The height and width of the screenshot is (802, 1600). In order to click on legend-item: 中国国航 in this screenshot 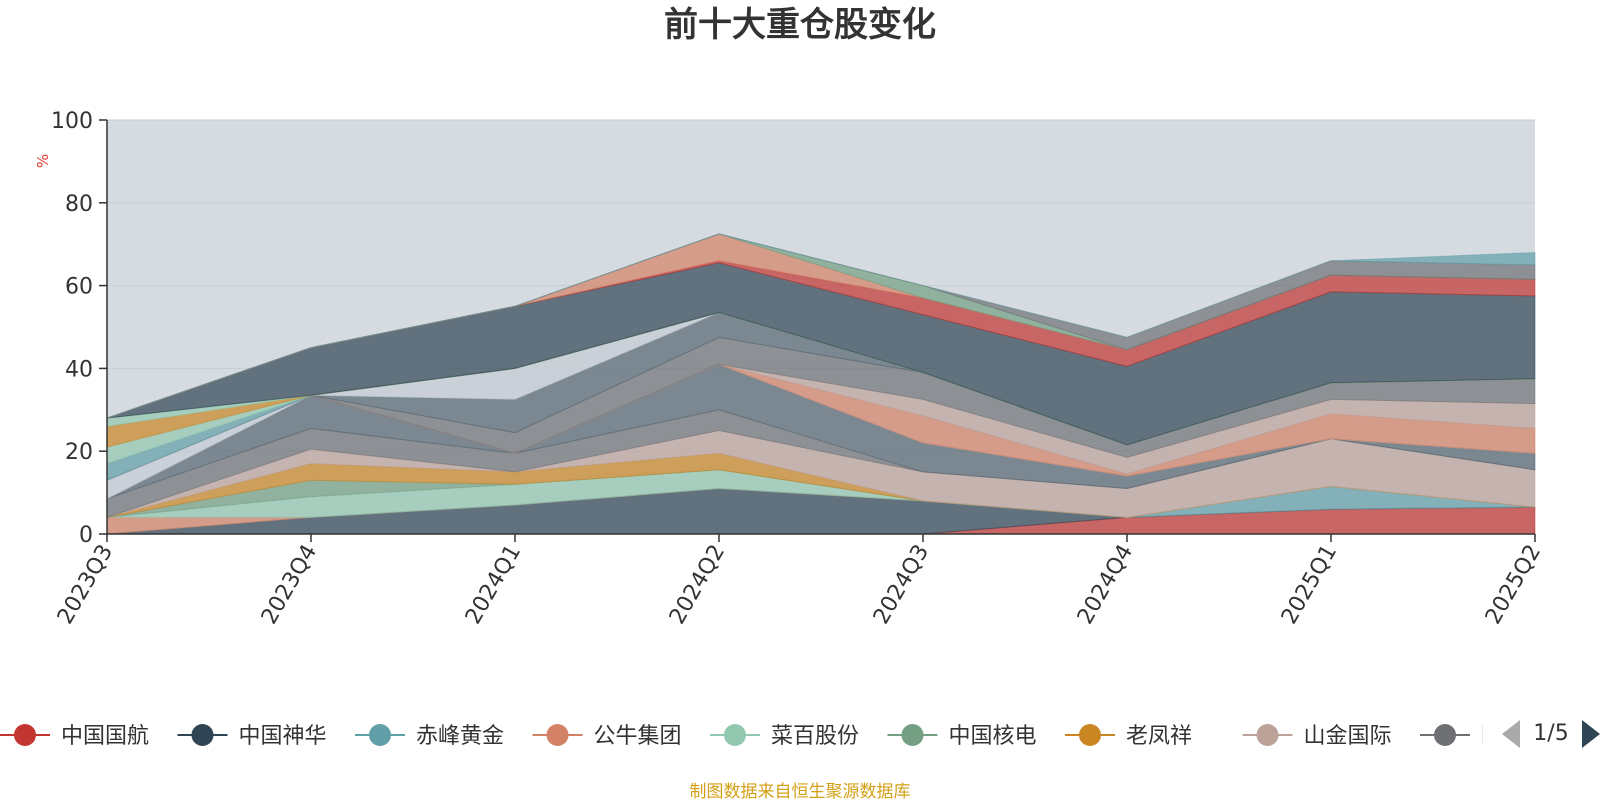, I will do `click(74, 736)`.